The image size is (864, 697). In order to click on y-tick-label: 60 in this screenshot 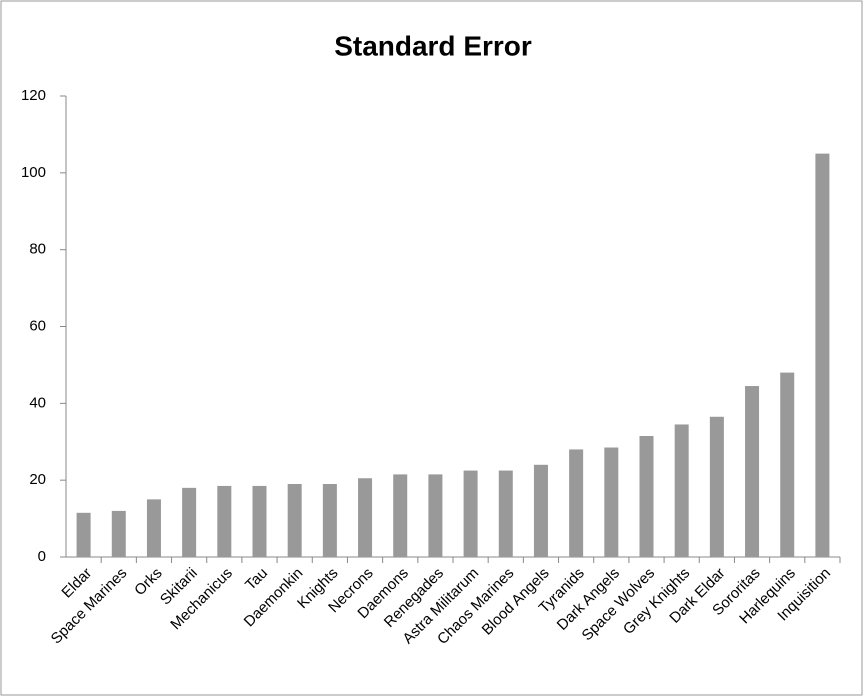, I will do `click(37, 325)`.